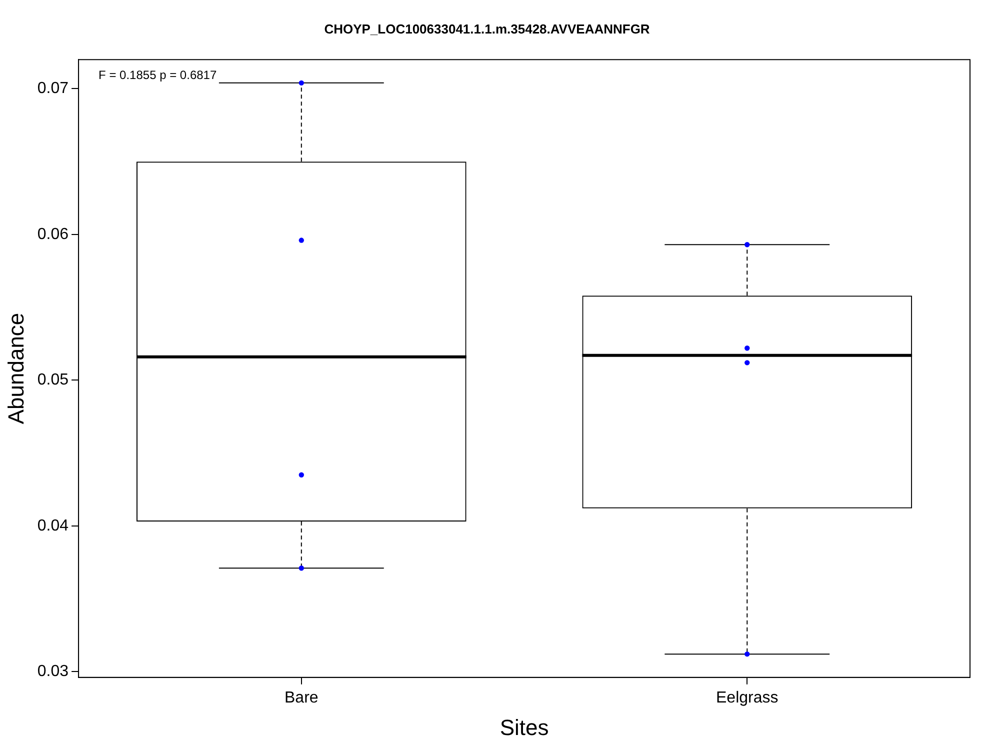 This screenshot has width=1000, height=750. Describe the element at coordinates (53, 380) in the screenshot. I see `y-tick-label: 0.05` at that location.